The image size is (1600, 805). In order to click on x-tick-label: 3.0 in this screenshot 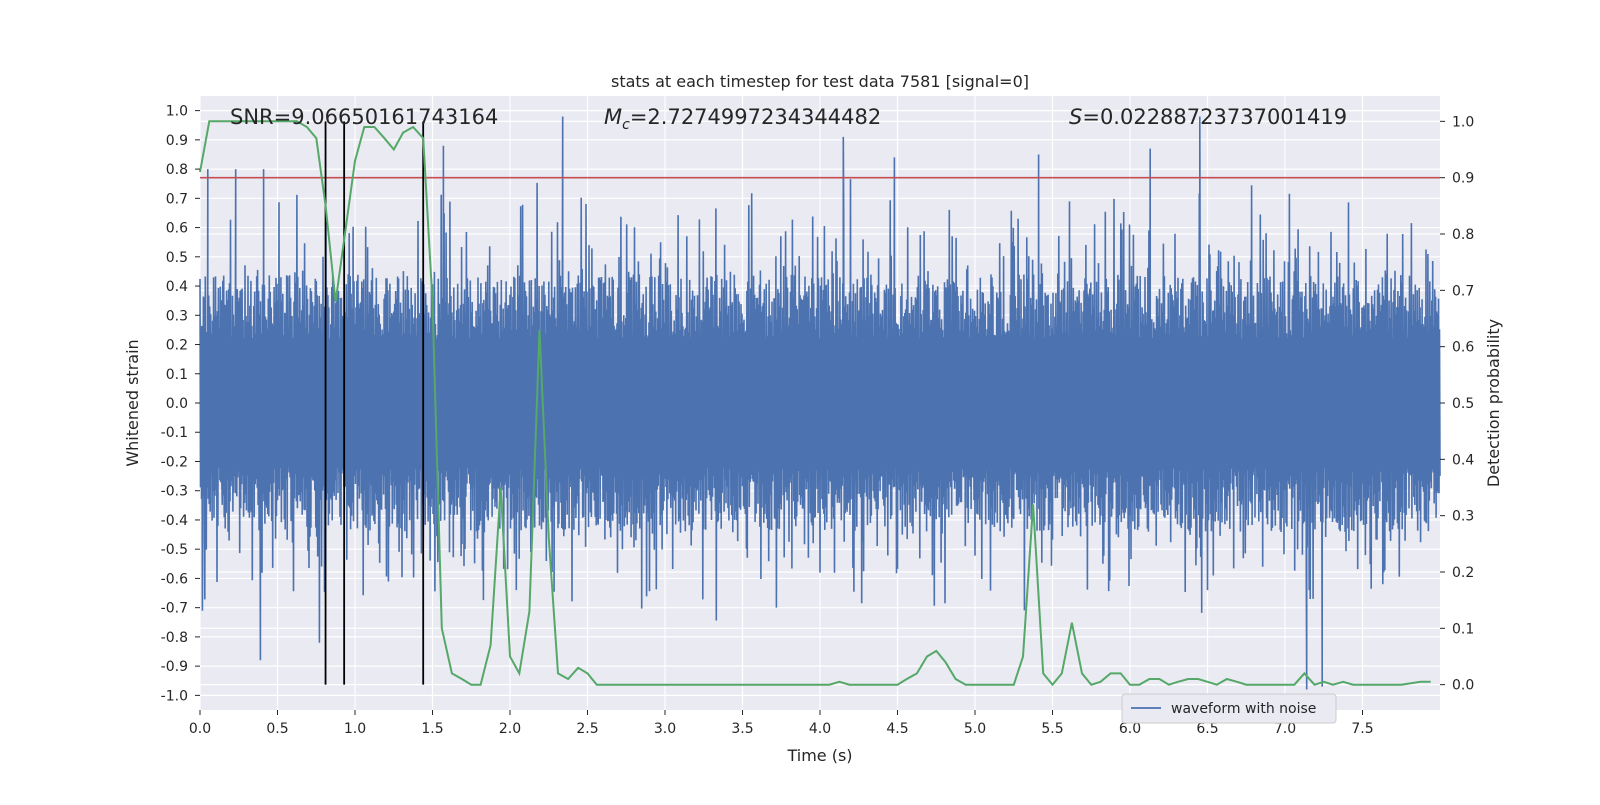, I will do `click(665, 729)`.